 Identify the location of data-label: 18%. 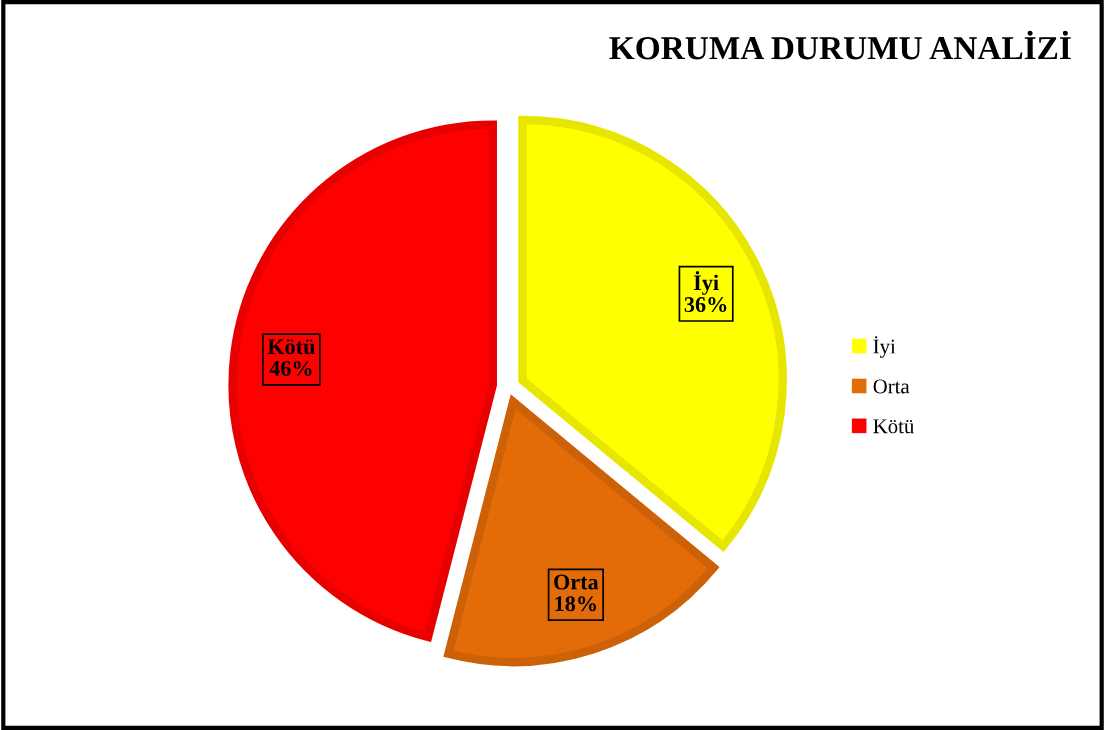
(575, 604).